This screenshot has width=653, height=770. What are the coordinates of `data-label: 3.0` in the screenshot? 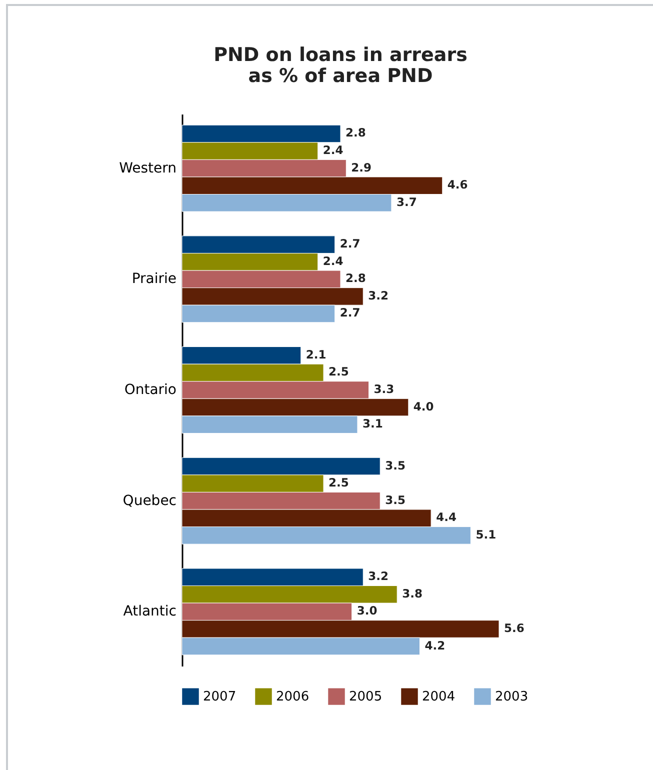 It's located at (367, 611).